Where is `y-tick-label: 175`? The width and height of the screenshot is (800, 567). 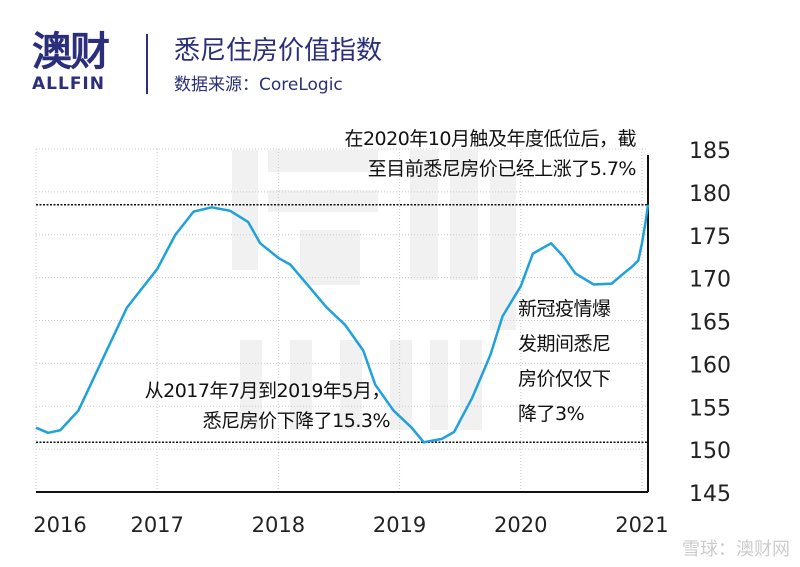
y-tick-label: 175 is located at coordinates (710, 237).